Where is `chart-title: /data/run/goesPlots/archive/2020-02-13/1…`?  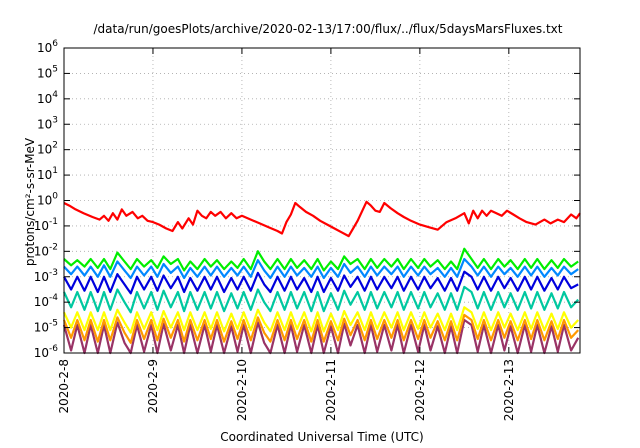
chart-title: /data/run/goesPlots/archive/2020-02-13/1… is located at coordinates (328, 29).